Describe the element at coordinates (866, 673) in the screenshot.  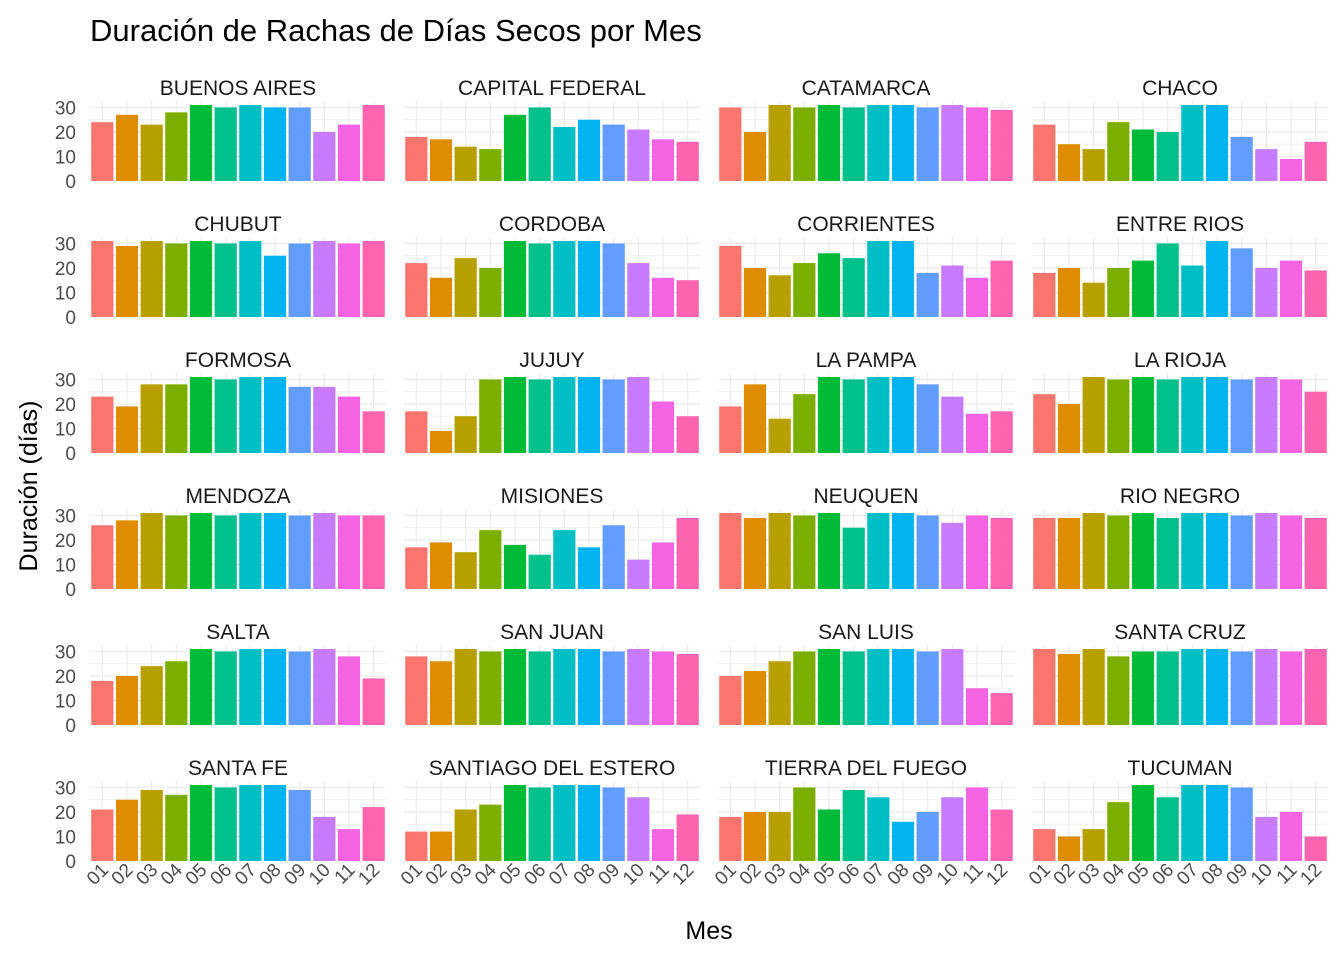
I see `panel: SAN LUIS` at that location.